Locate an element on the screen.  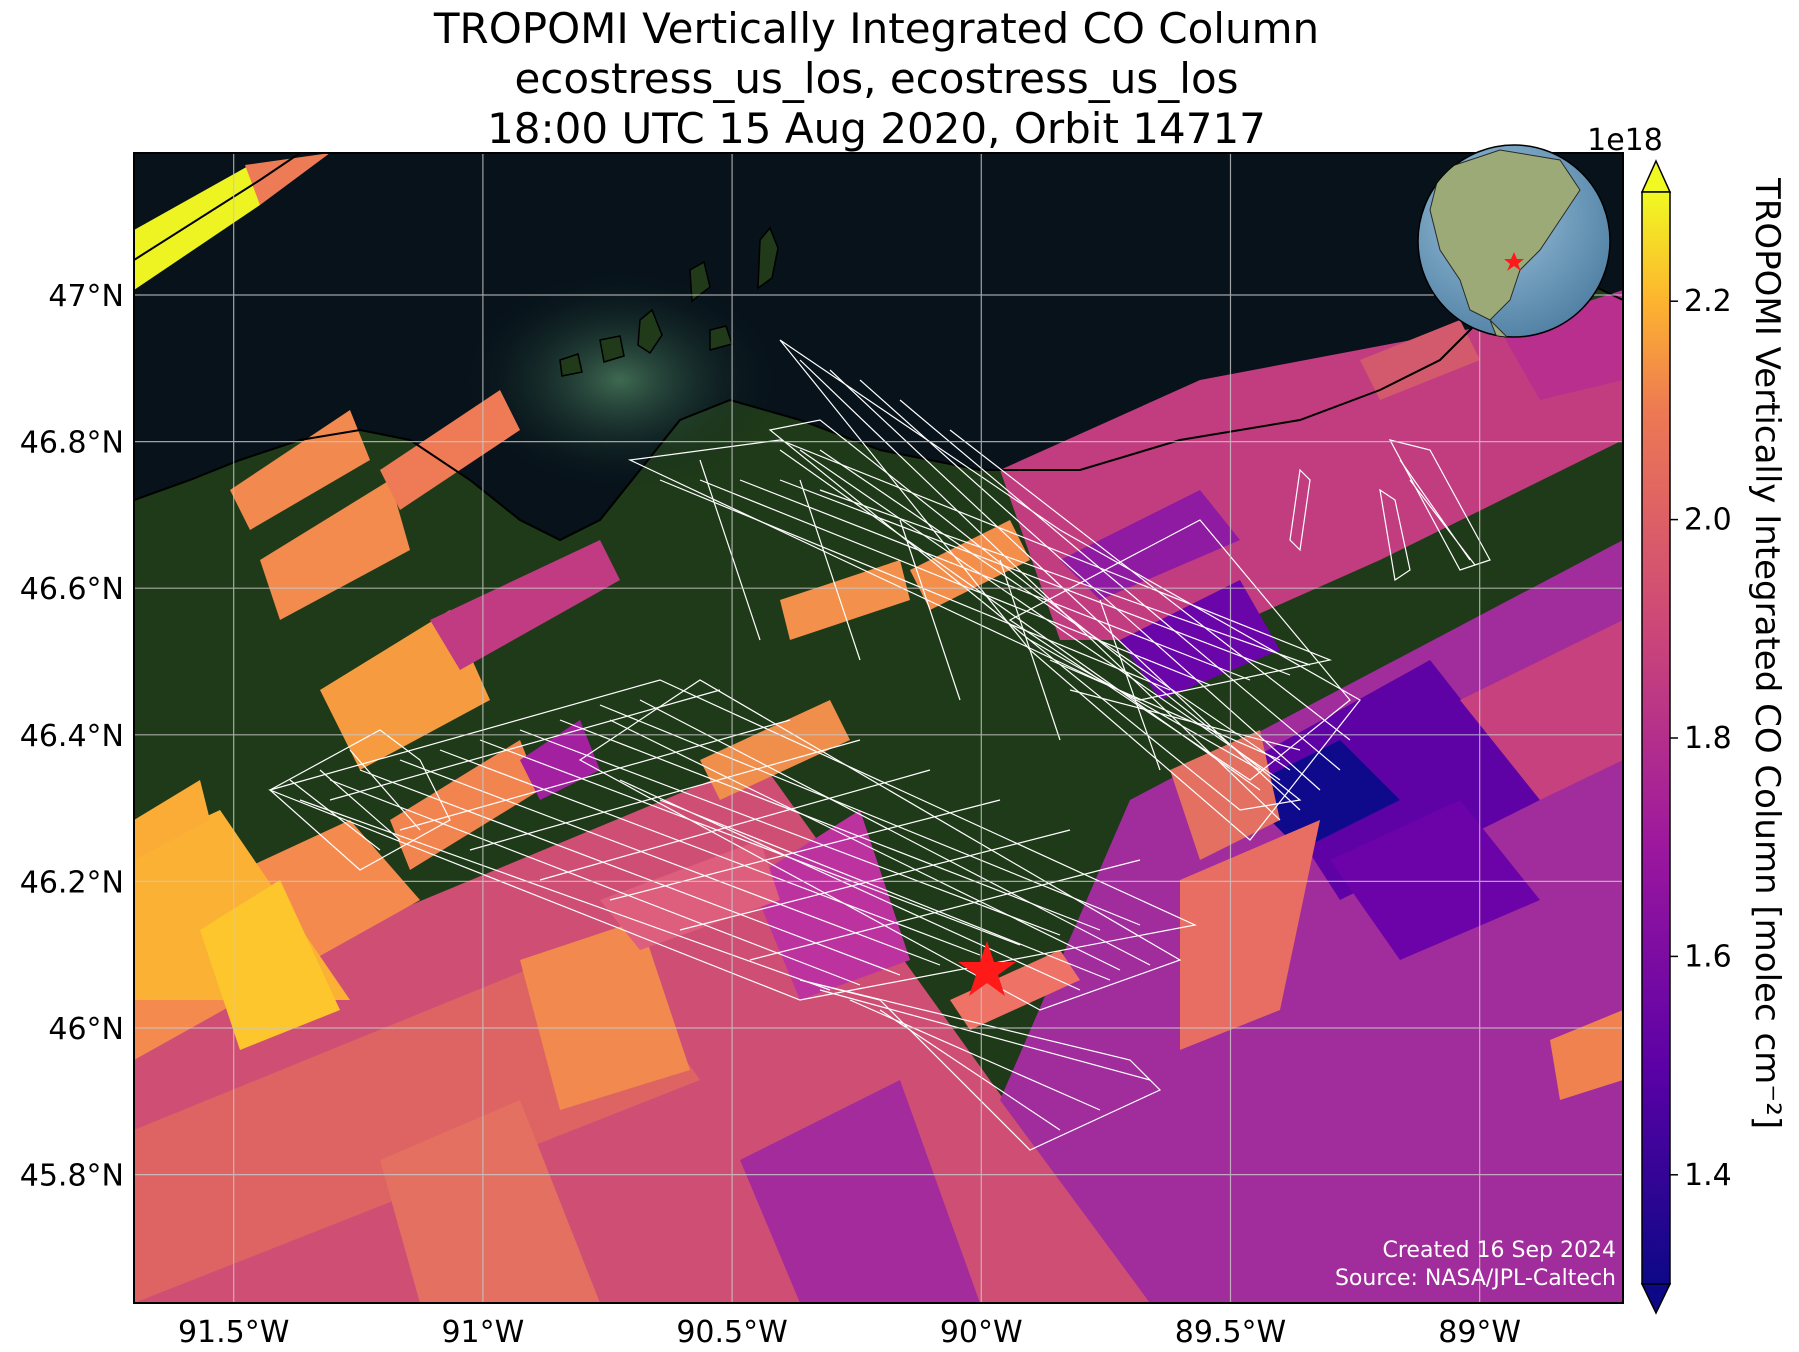
title-line-1: TROPOMI Vertically Integrated CO Column is located at coordinates (876, 28).